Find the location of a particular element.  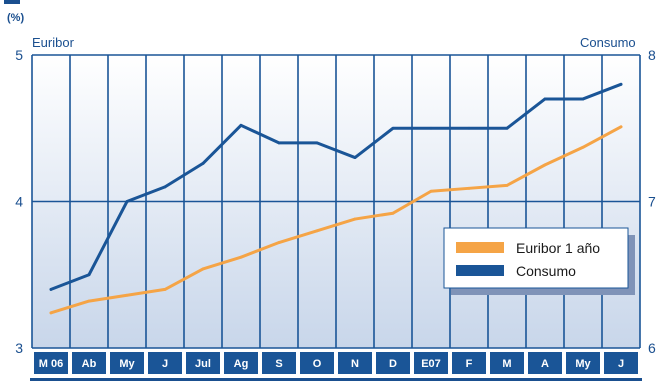

y-left-tick-label: 4 is located at coordinates (19, 202).